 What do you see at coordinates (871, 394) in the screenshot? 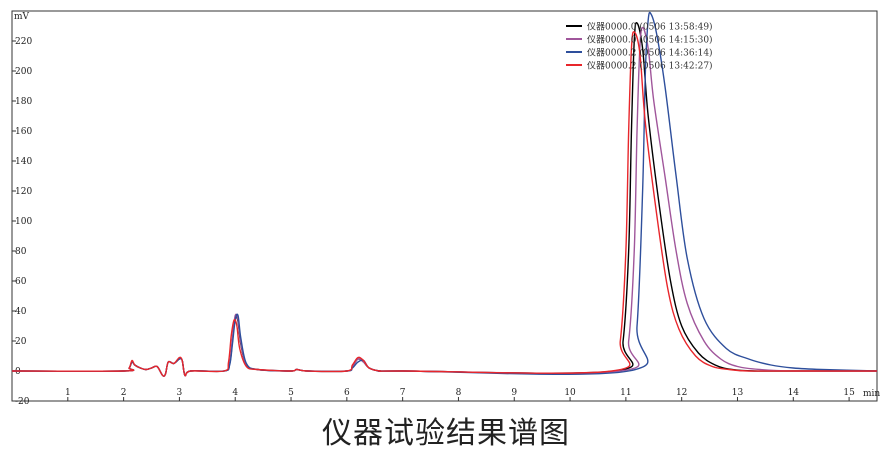
I see `x-axis-unit-label: min` at bounding box center [871, 394].